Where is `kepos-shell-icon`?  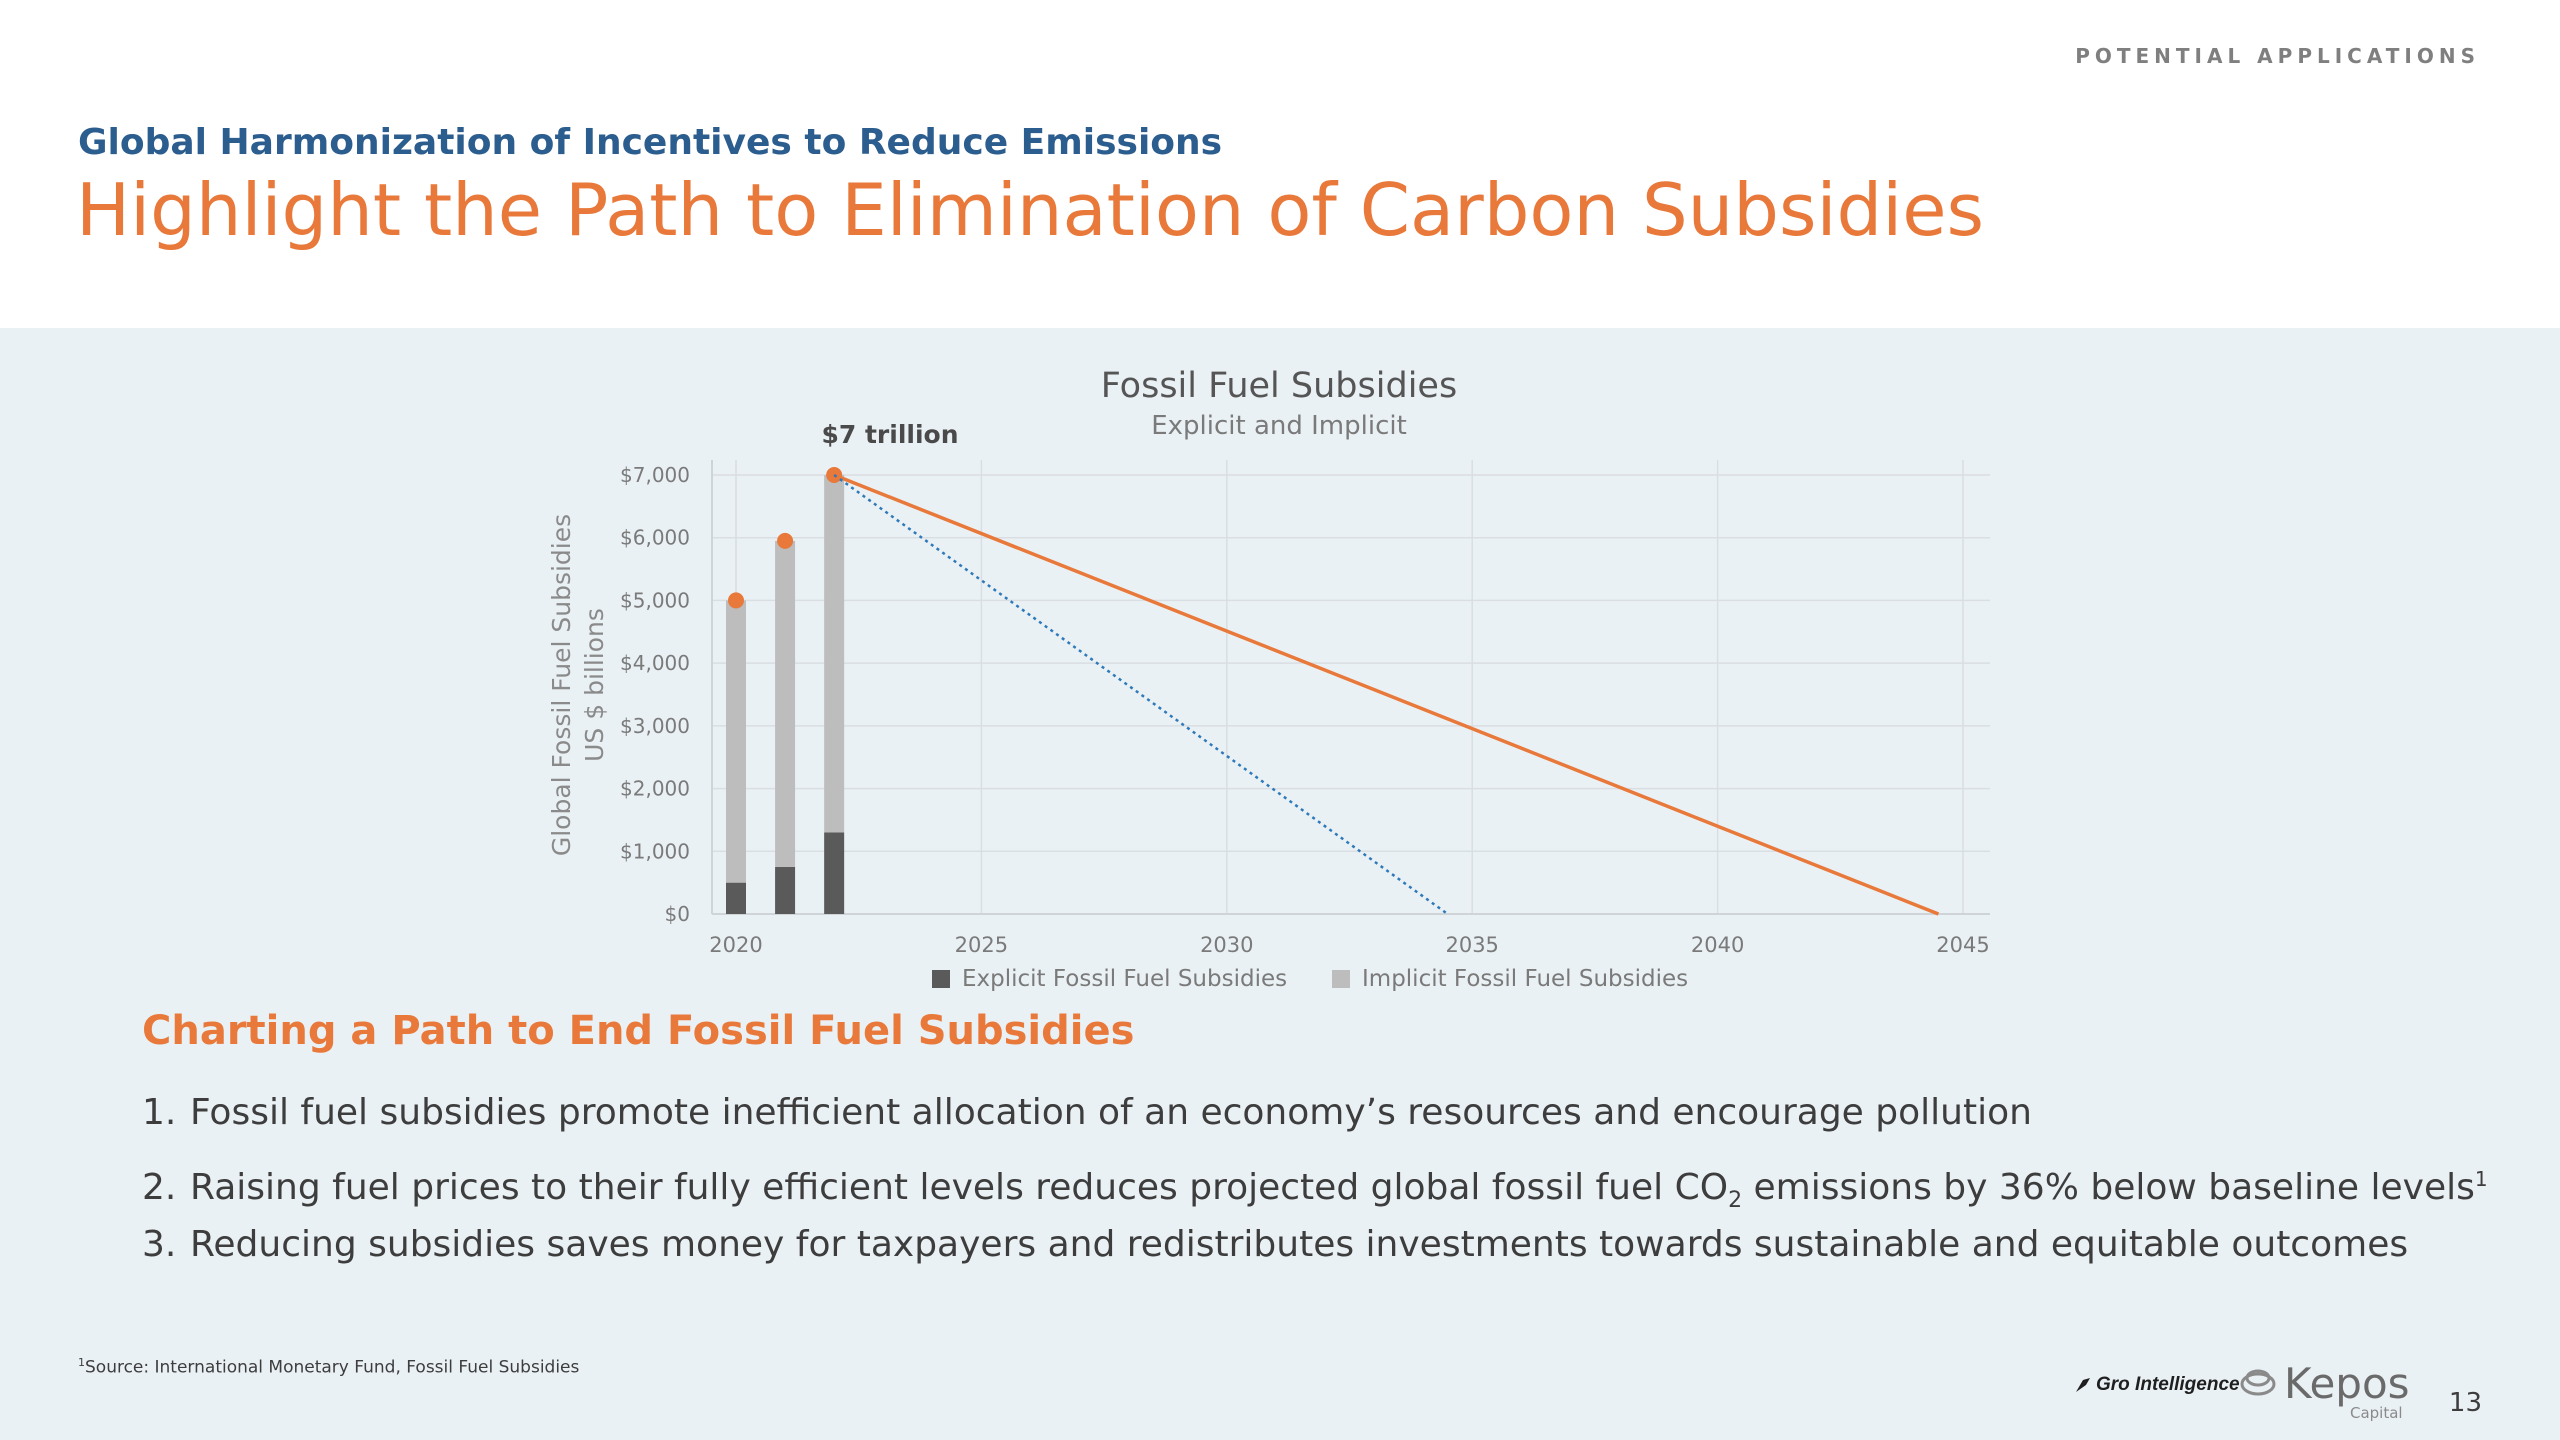
kepos-shell-icon is located at coordinates (2258, 1382).